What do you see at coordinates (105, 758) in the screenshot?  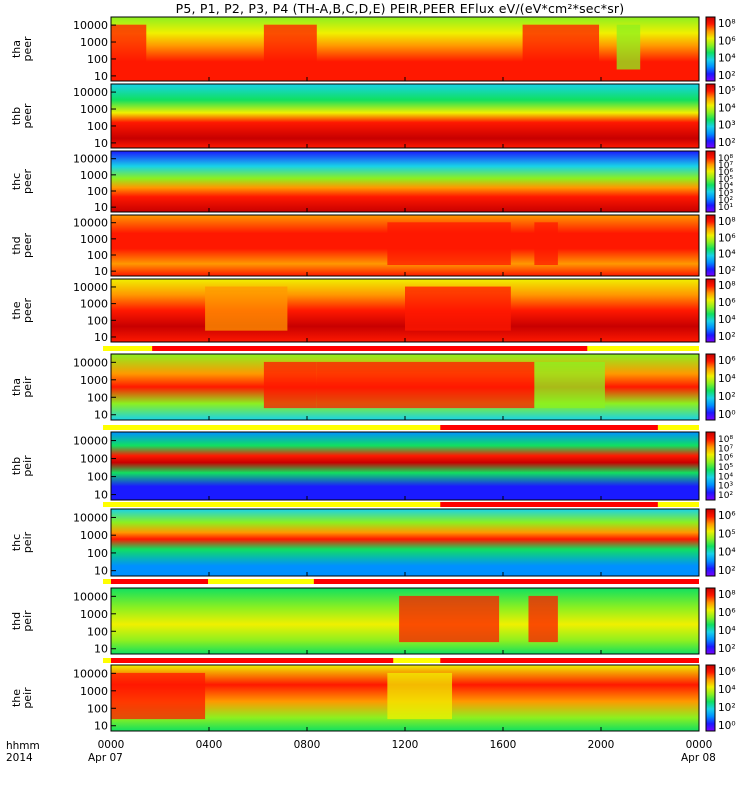 I see `x-axis-start-date: Apr 07` at bounding box center [105, 758].